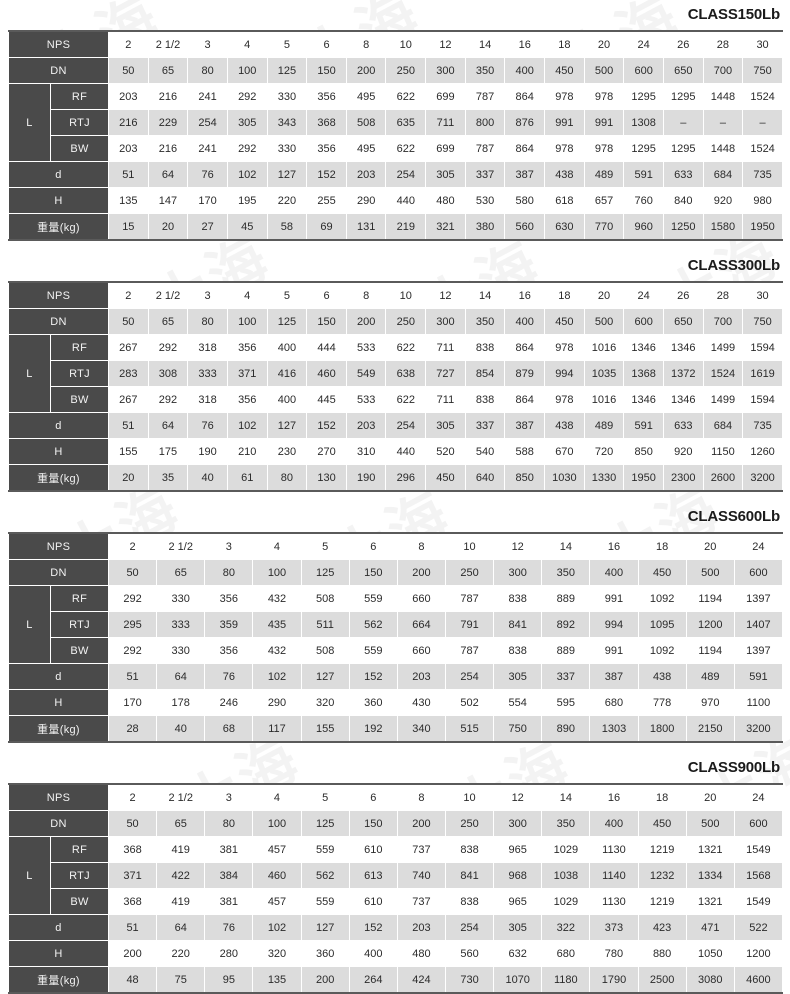 The height and width of the screenshot is (994, 790). What do you see at coordinates (445, 200) in the screenshot?
I see `cell-h: 480` at bounding box center [445, 200].